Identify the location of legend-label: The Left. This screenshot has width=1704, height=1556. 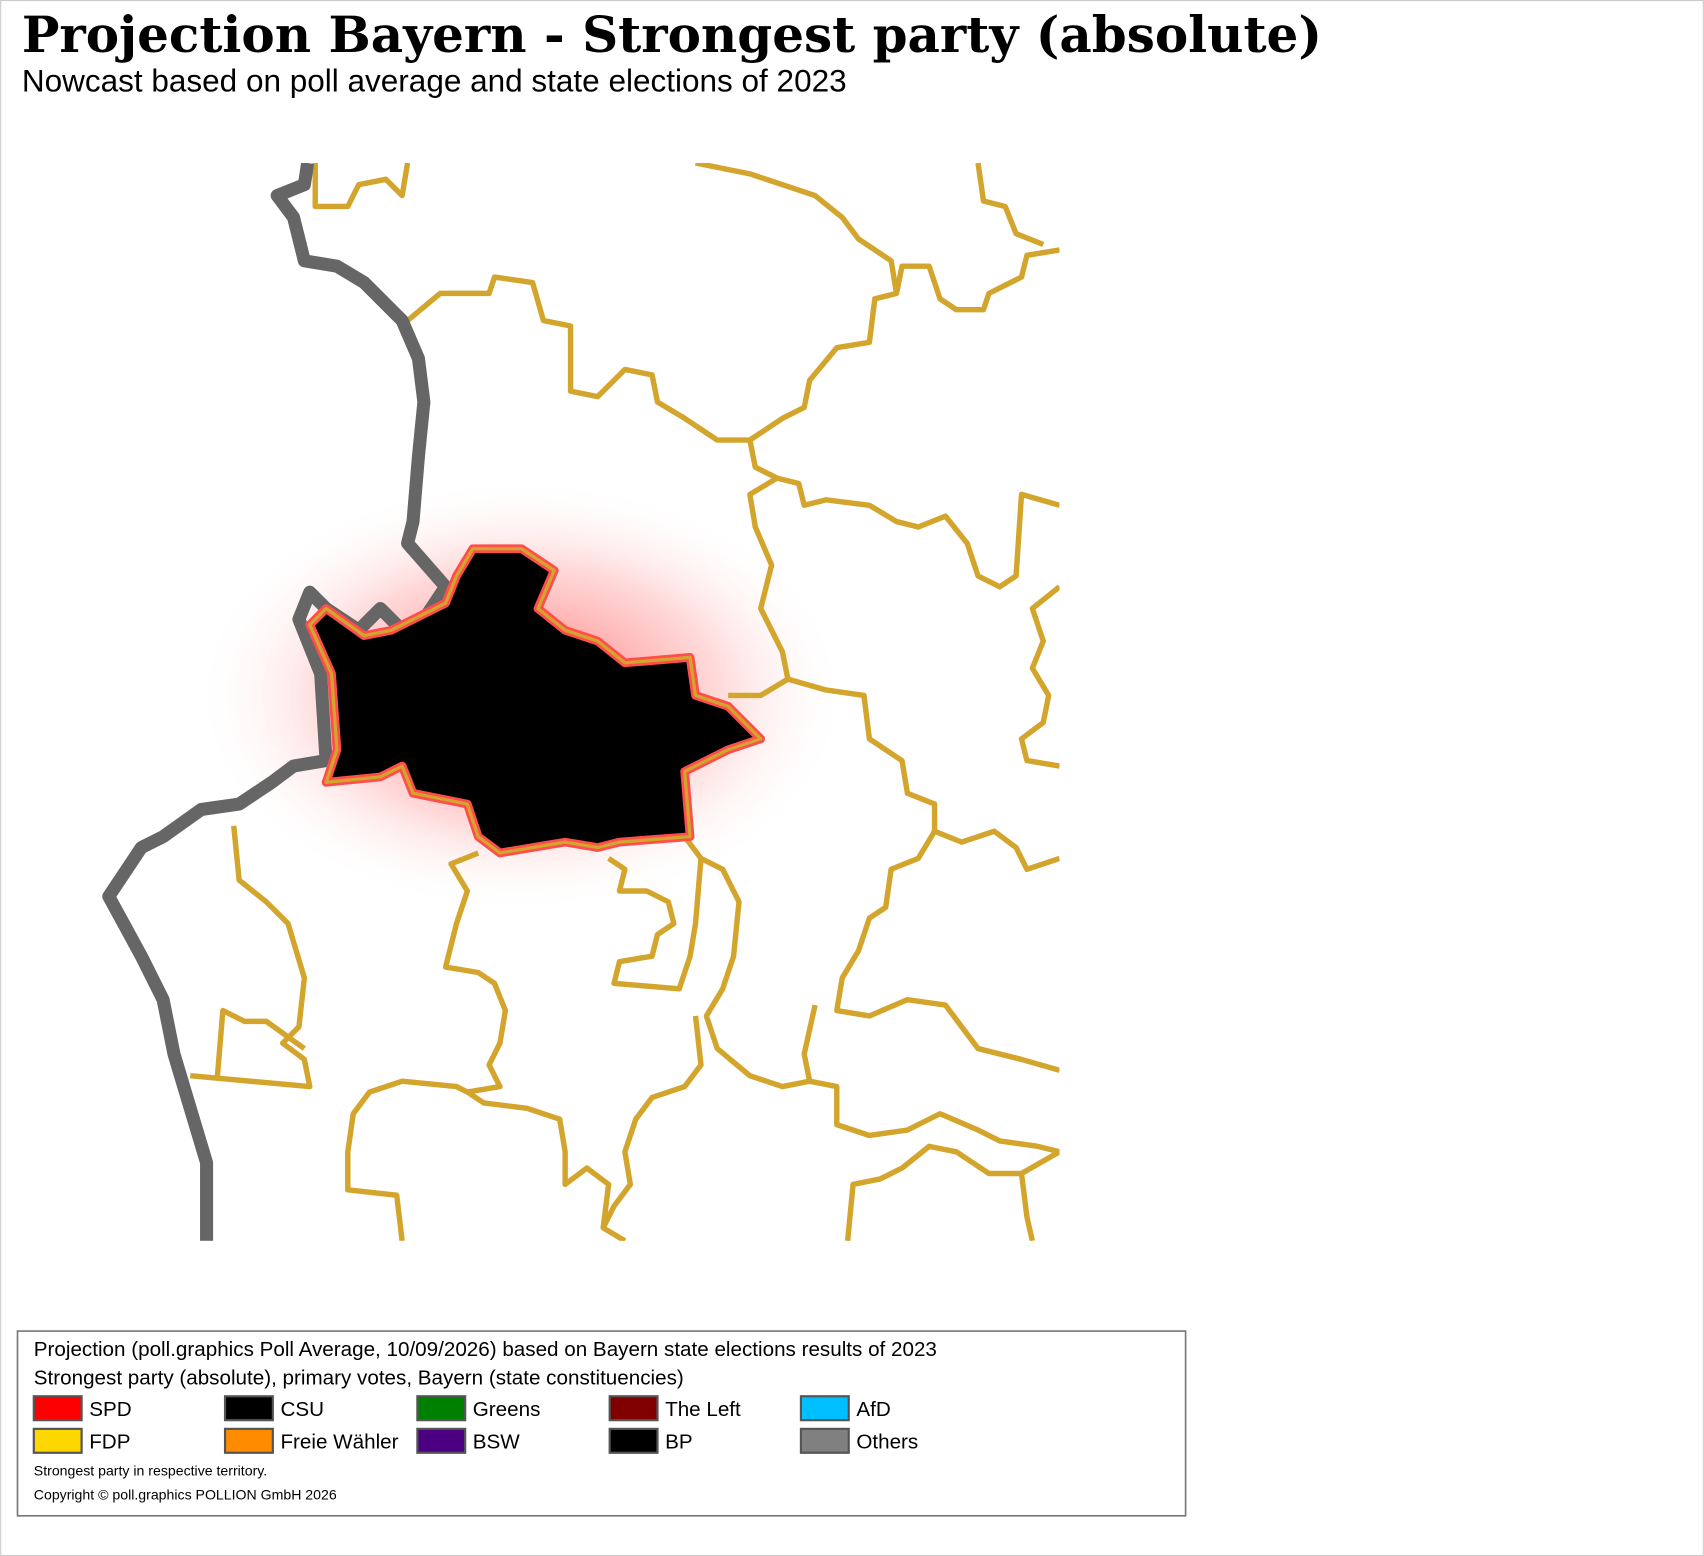
(703, 1409).